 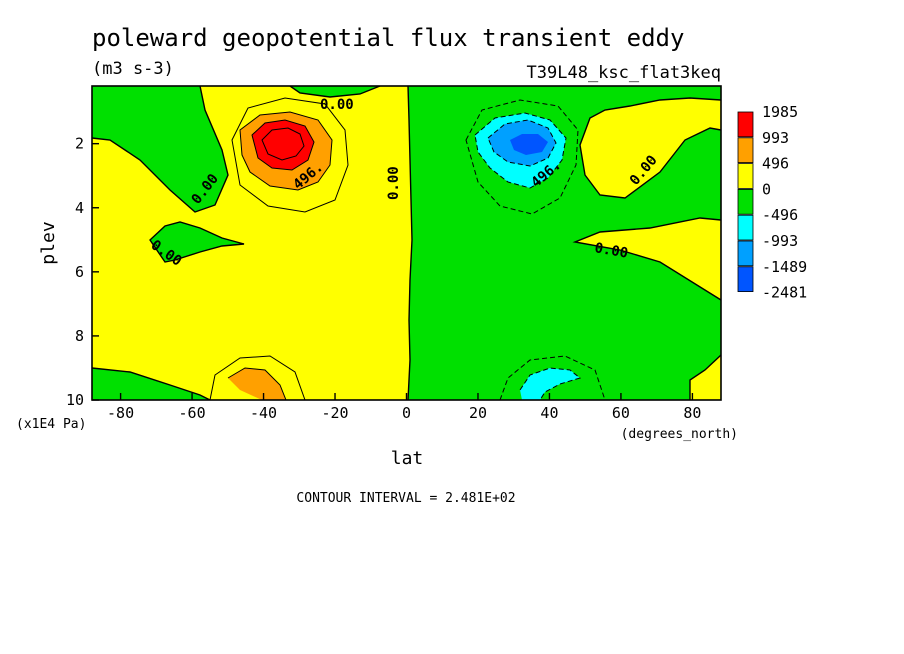 I want to click on contour-label-zero-north-mid: 0.00, so click(x=611, y=251).